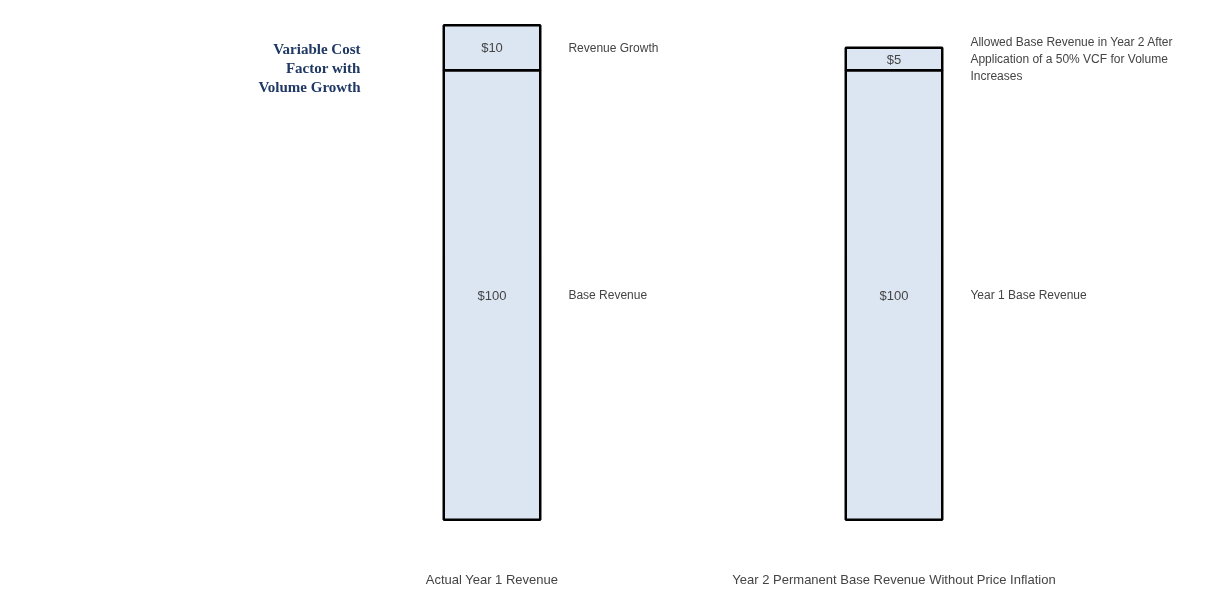 Image resolution: width=1212 pixels, height=610 pixels. What do you see at coordinates (492, 579) in the screenshot?
I see `x-tick-label: Actual Year 1 Revenue` at bounding box center [492, 579].